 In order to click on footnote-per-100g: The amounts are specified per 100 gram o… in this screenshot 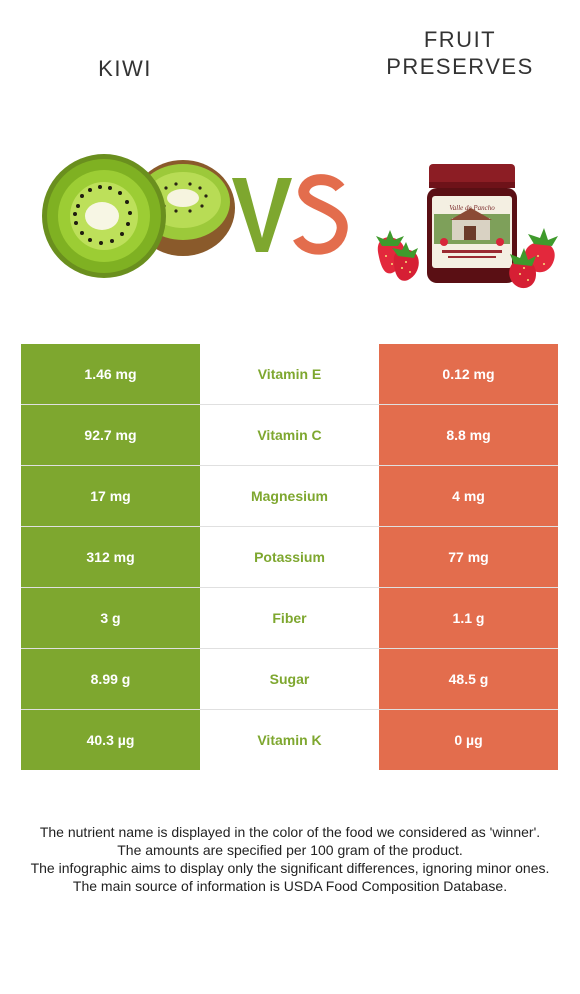, I will do `click(290, 850)`.